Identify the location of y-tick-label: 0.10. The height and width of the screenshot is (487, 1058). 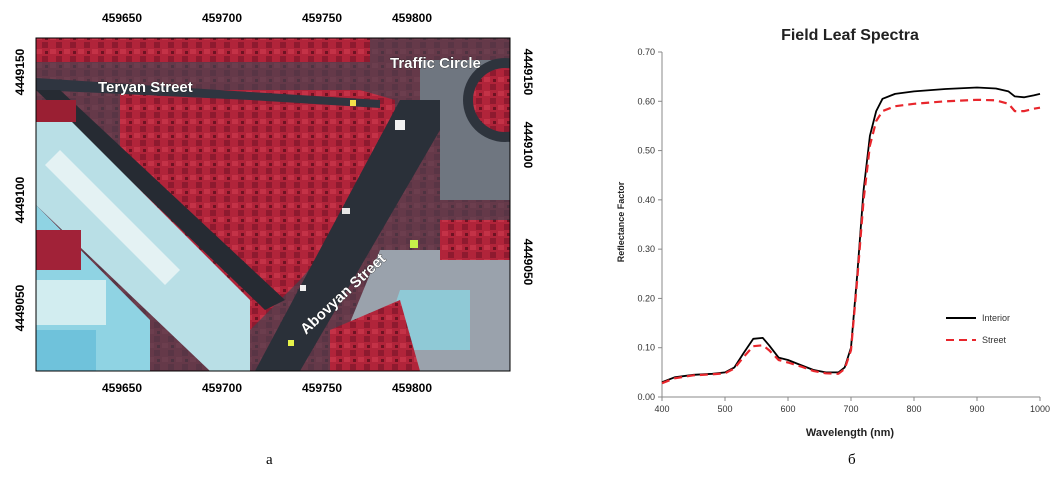
(646, 348).